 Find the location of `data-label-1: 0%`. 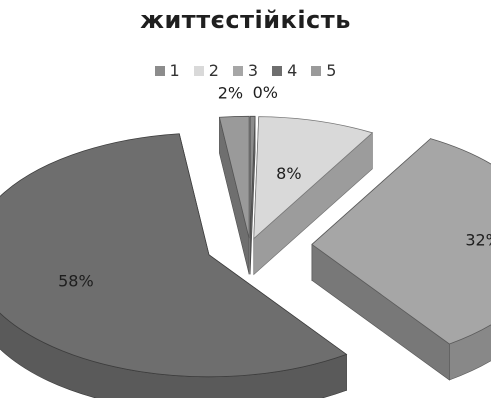

data-label-1: 0% is located at coordinates (265, 92).